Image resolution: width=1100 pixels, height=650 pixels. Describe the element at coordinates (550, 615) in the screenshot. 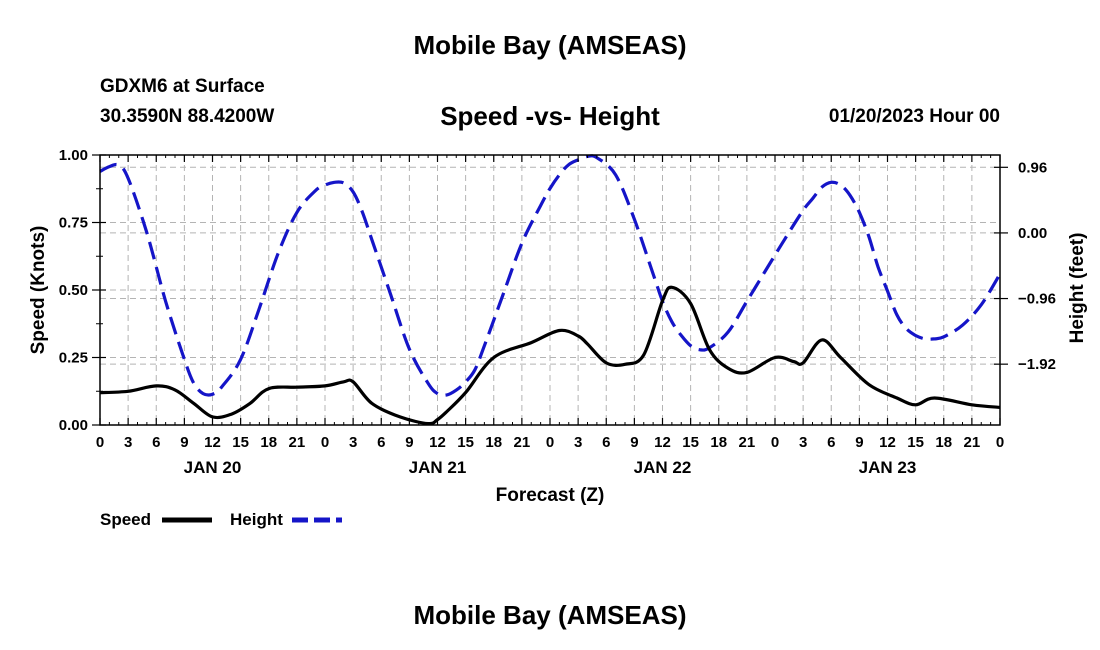

I see `chart-footer-title: Mobile Bay (AMSEAS)` at that location.